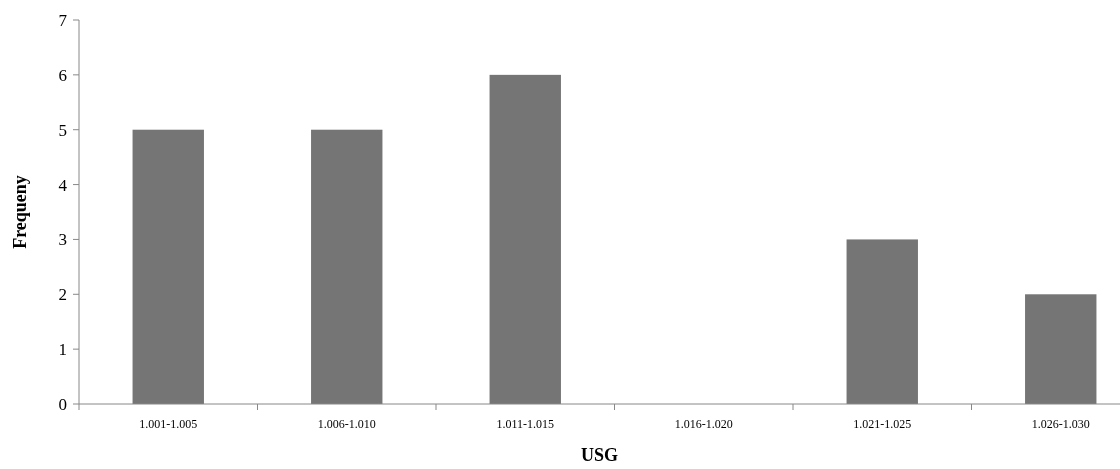 Image resolution: width=1120 pixels, height=469 pixels. I want to click on x-tick-label: 1.006-1.010, so click(346, 424).